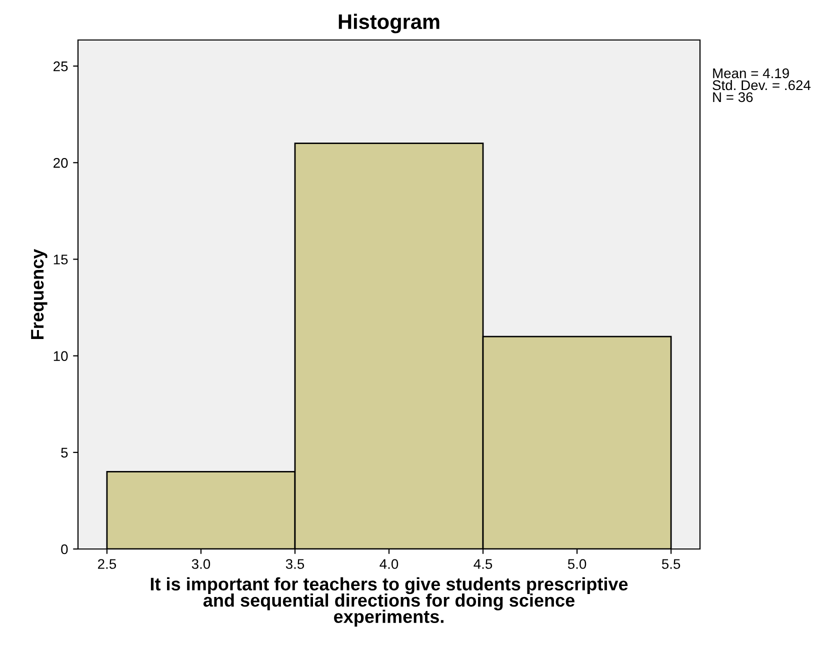 This screenshot has height=651, width=831. Describe the element at coordinates (577, 564) in the screenshot. I see `x-tick-label: 5.0` at that location.